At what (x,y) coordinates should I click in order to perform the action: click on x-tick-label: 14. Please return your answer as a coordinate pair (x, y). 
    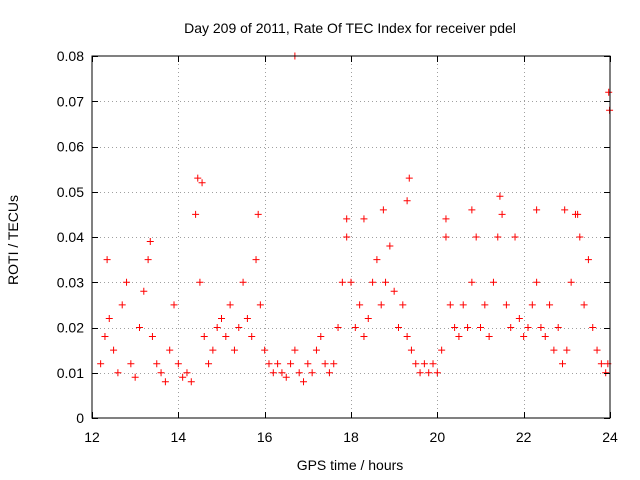
    Looking at the image, I should click on (179, 437).